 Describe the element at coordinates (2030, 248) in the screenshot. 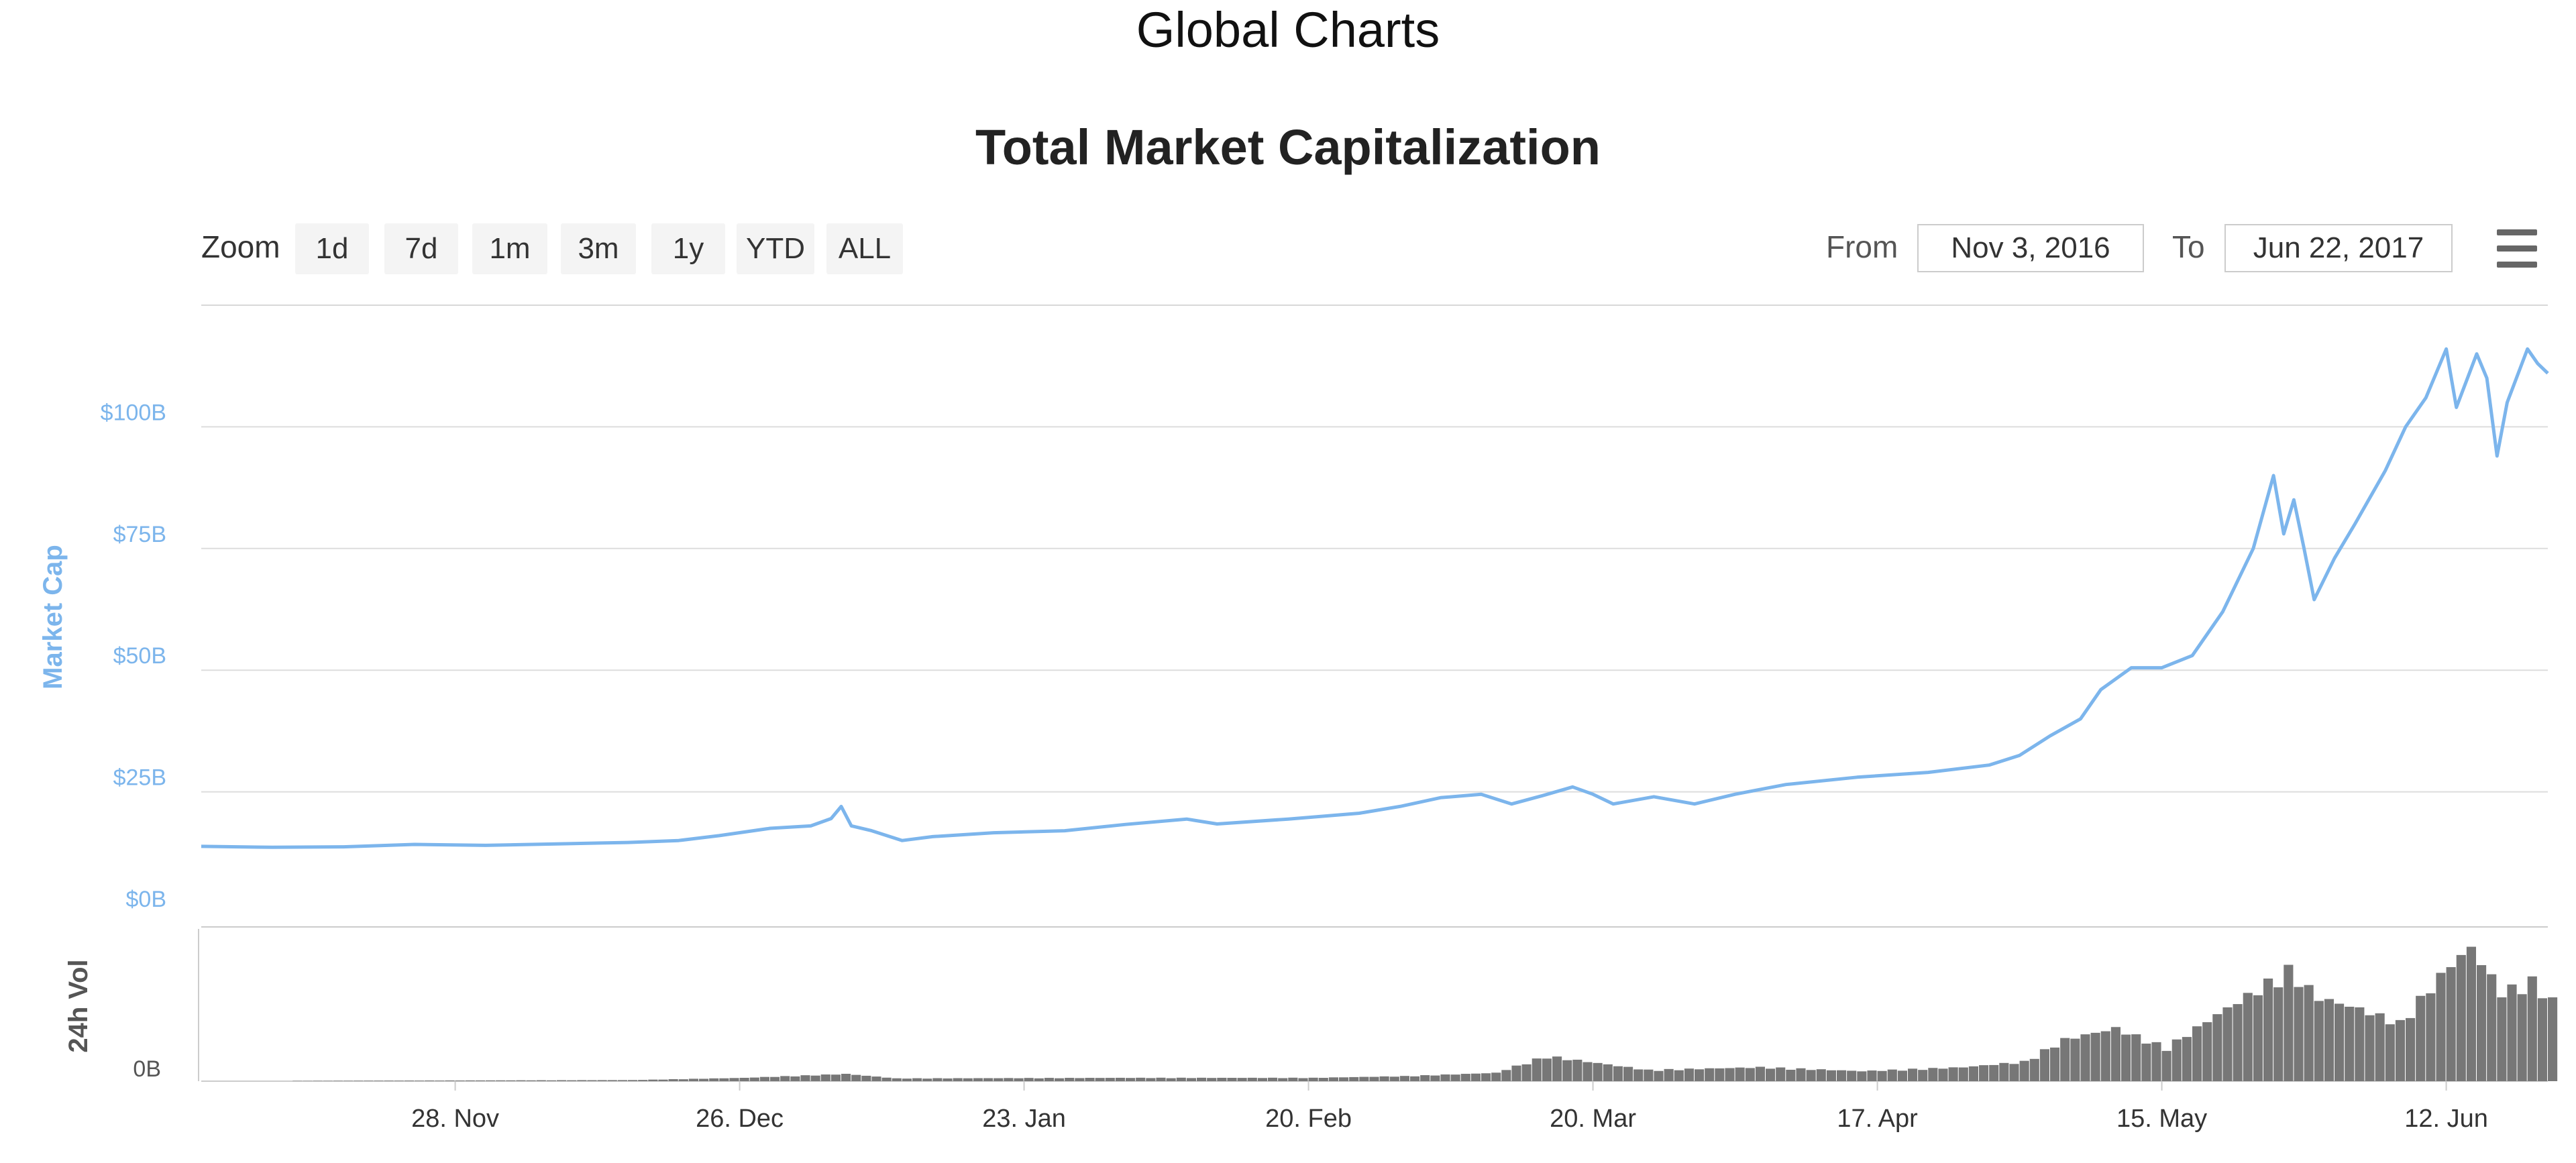

I see `from-date-input` at that location.